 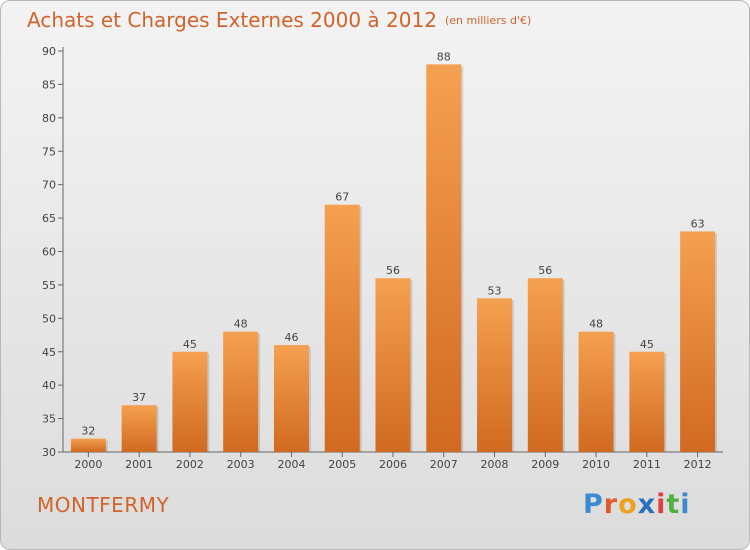 I want to click on y-tick-label: 90, so click(x=49, y=51).